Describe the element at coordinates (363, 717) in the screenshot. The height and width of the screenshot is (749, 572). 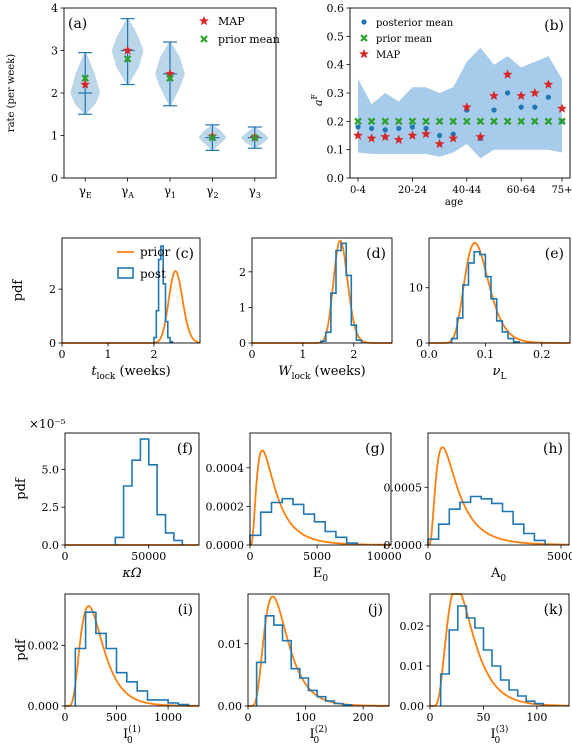
I see `x-tick-label: 200` at that location.